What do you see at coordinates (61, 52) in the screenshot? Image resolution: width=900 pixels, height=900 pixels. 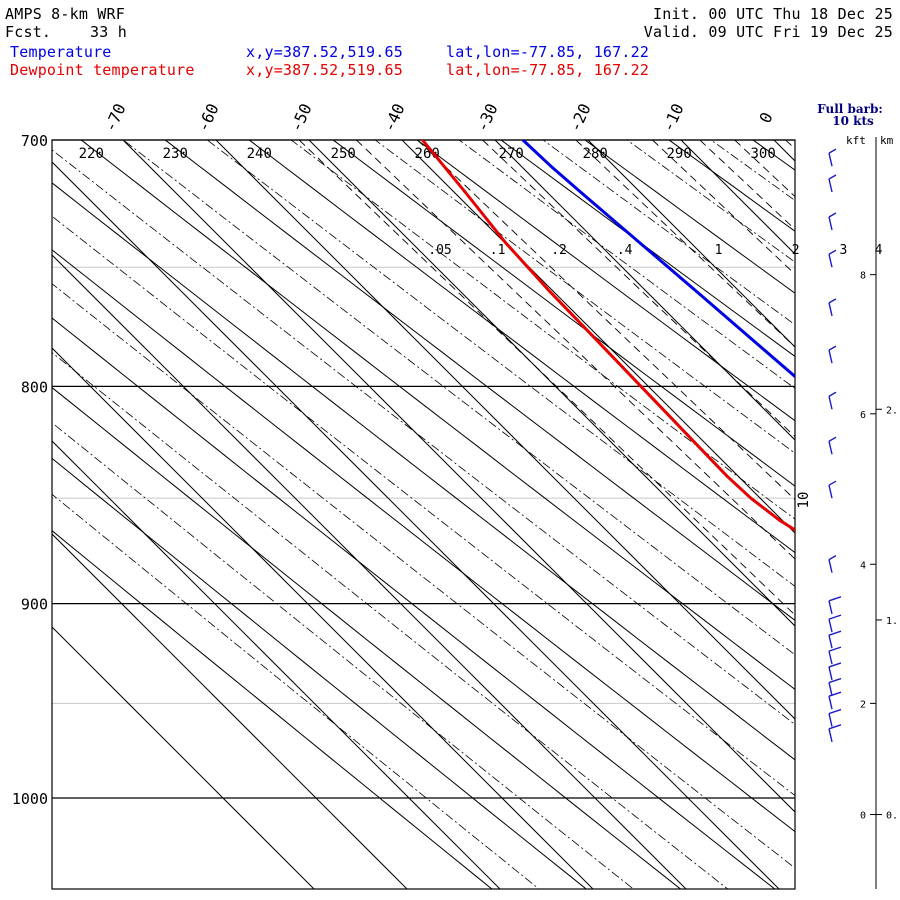 I see `temperature-legend-label: Temperature` at bounding box center [61, 52].